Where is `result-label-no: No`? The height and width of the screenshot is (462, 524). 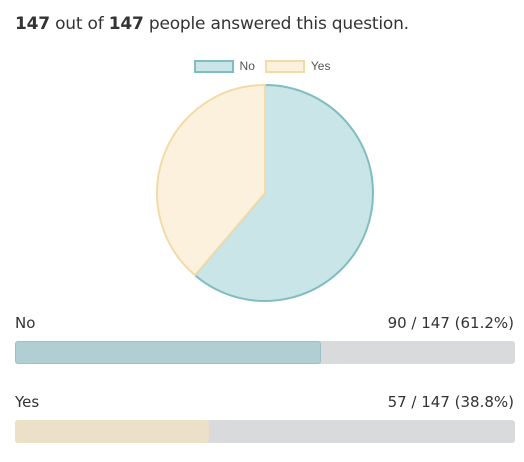 result-label-no: No is located at coordinates (25, 323).